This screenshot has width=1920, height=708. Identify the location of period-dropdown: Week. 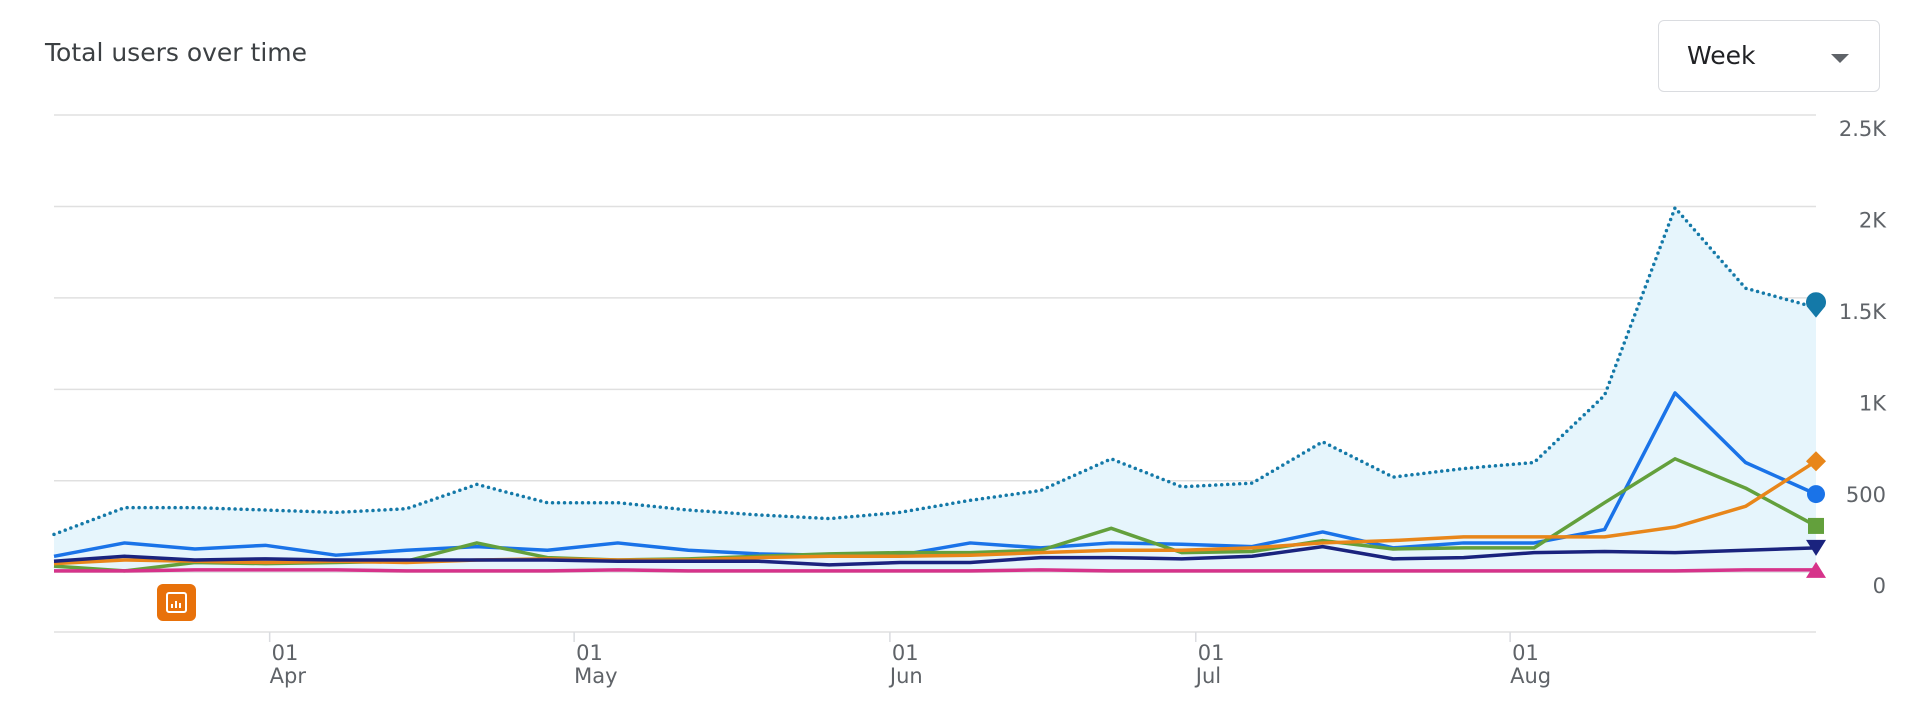
(1769, 56).